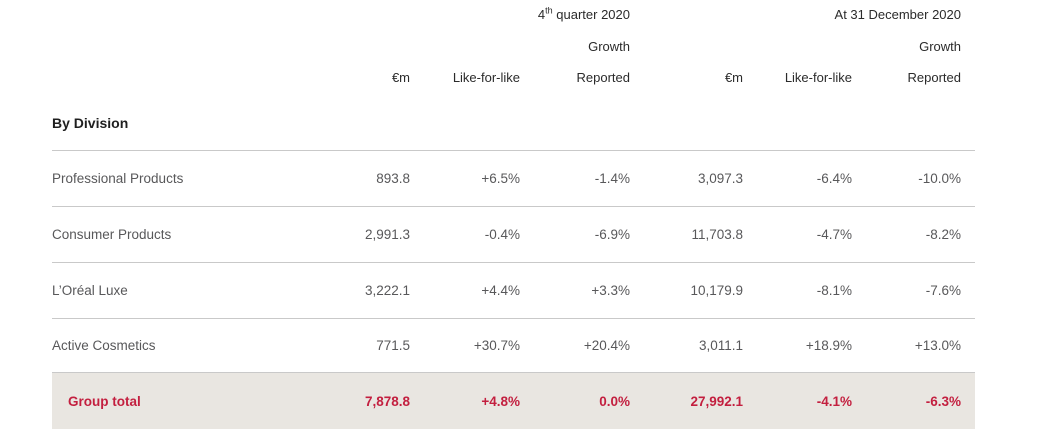 The width and height of the screenshot is (1049, 443). What do you see at coordinates (104, 401) in the screenshot?
I see `group-total-label: Group total` at bounding box center [104, 401].